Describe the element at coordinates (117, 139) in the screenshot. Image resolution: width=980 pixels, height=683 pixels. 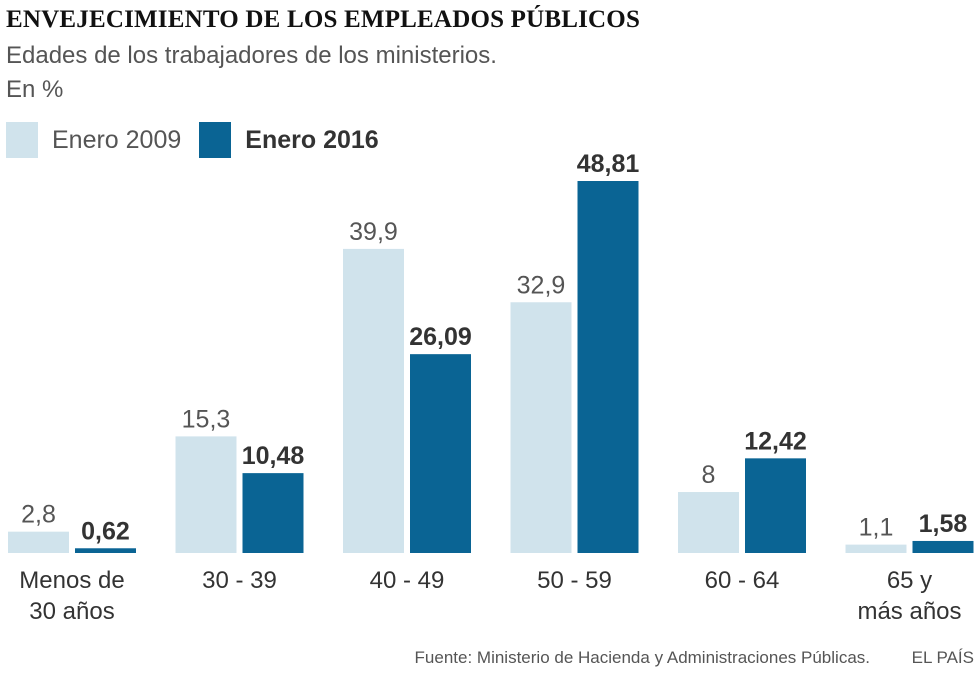
I see `legend-label-2009: Enero 2009` at that location.